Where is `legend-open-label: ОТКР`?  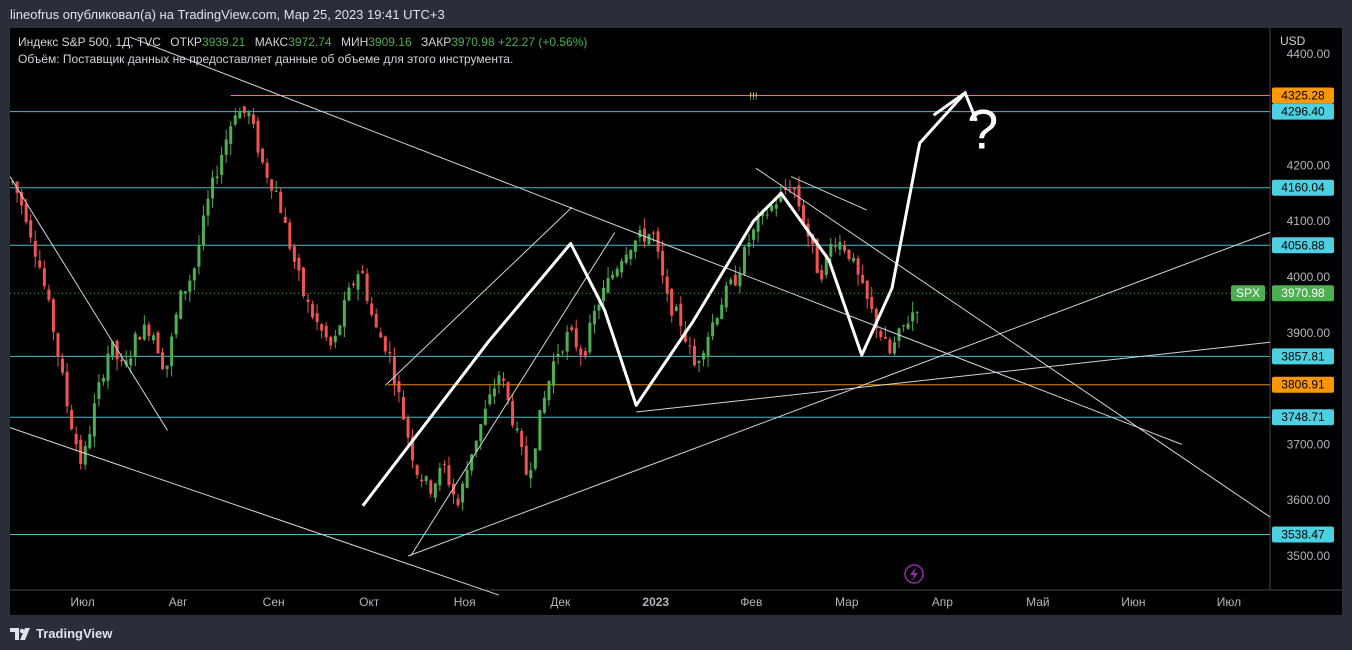
legend-open-label: ОТКР is located at coordinates (186, 42).